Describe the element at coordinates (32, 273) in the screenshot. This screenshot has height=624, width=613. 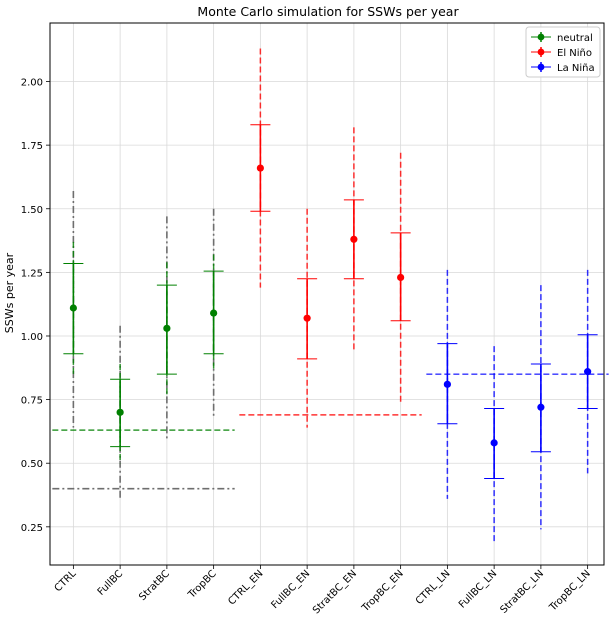
I see `y-tick-label: 1.25` at that location.